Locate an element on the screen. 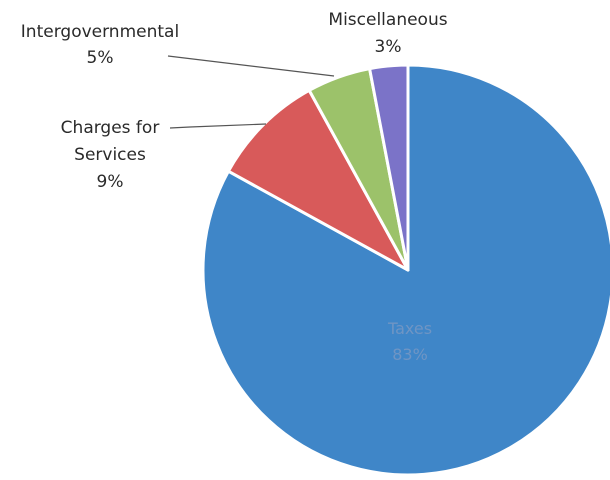  slice-label-taxes: Taxes 83% is located at coordinates (409, 341).